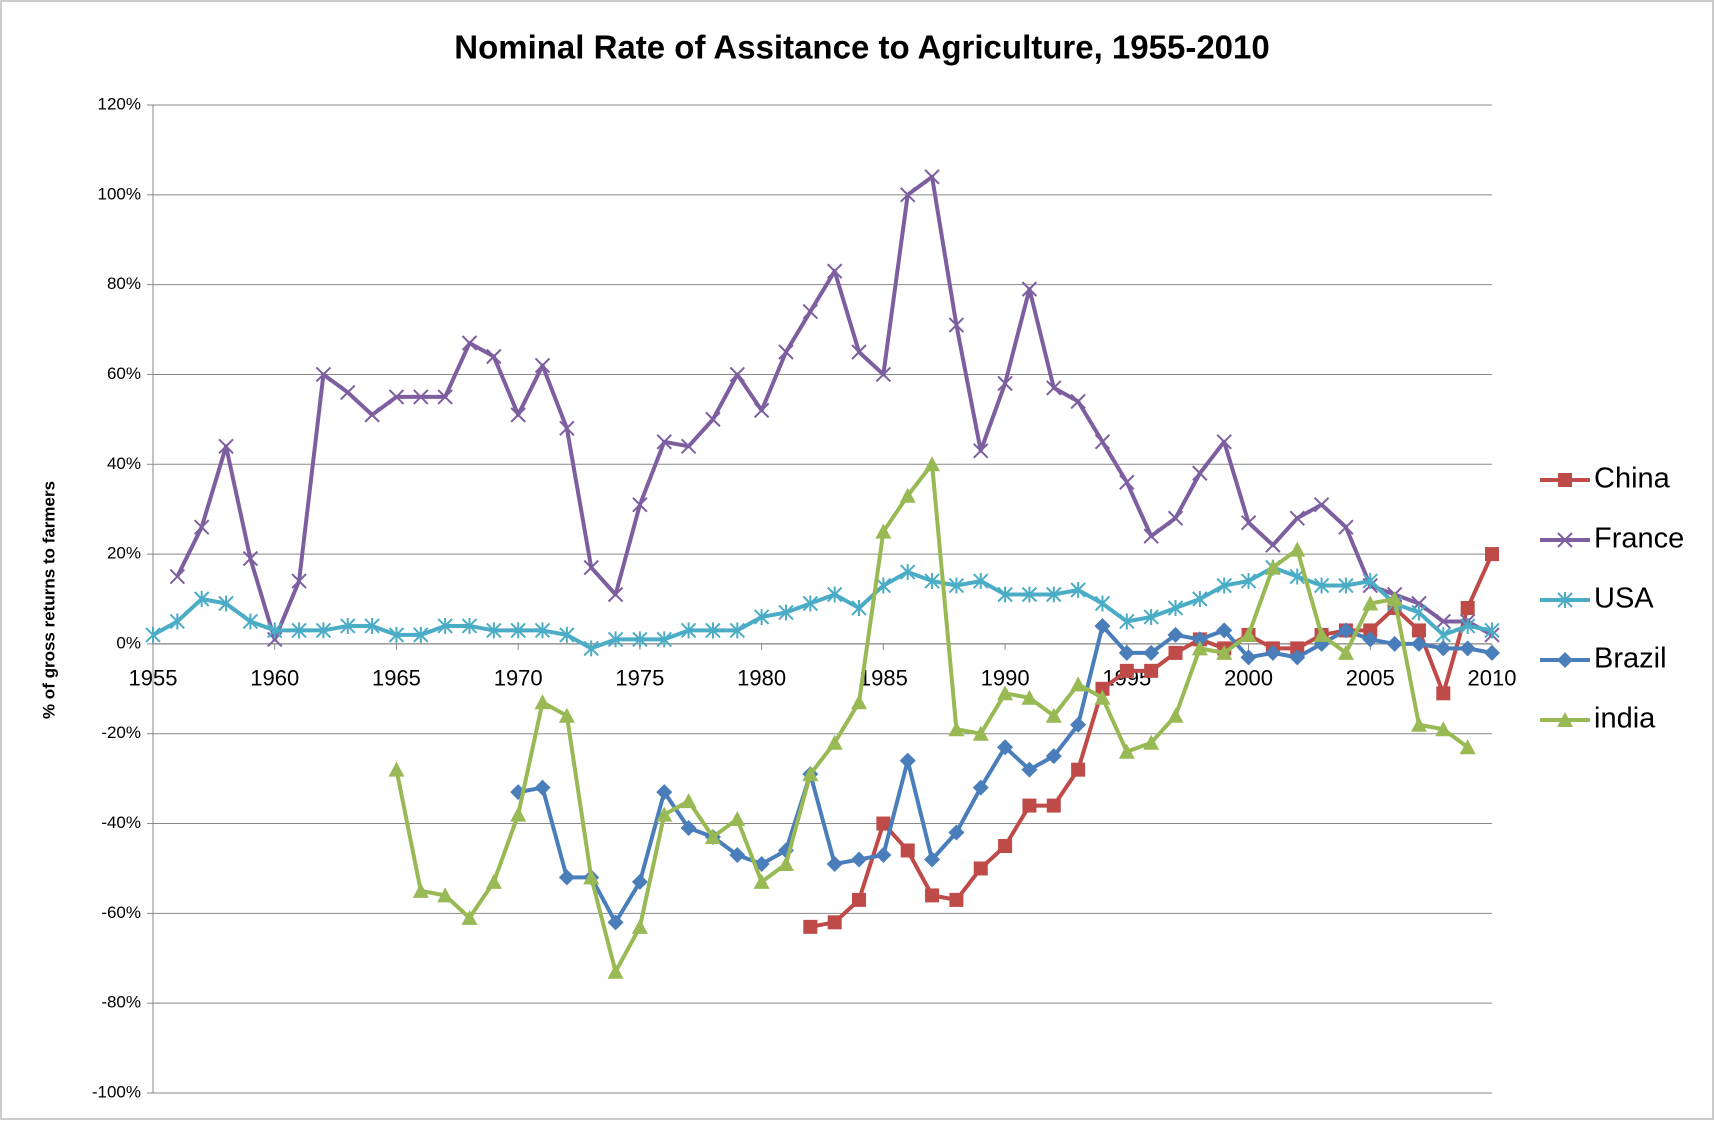 The height and width of the screenshot is (1121, 1715). Describe the element at coordinates (274, 678) in the screenshot. I see `x-tick-label: 1960` at that location.